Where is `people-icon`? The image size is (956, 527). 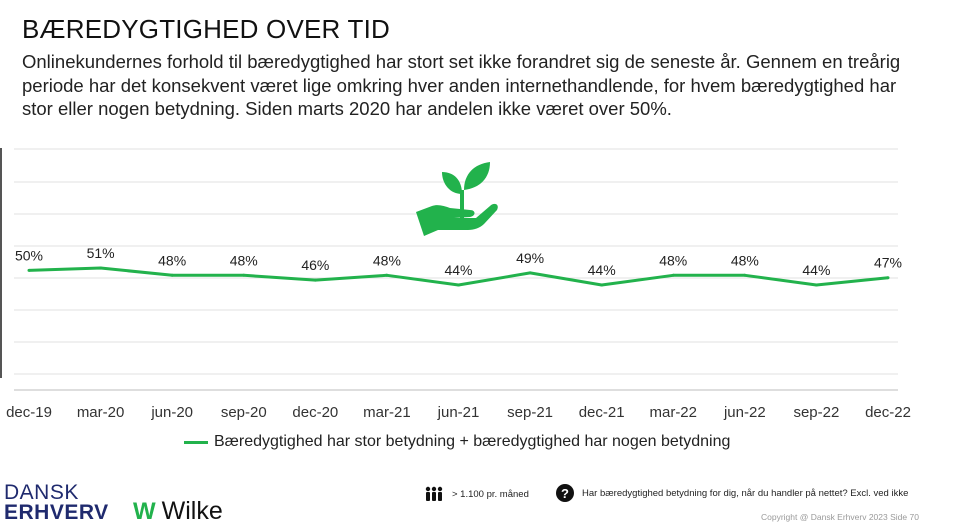
people-icon is located at coordinates (434, 493).